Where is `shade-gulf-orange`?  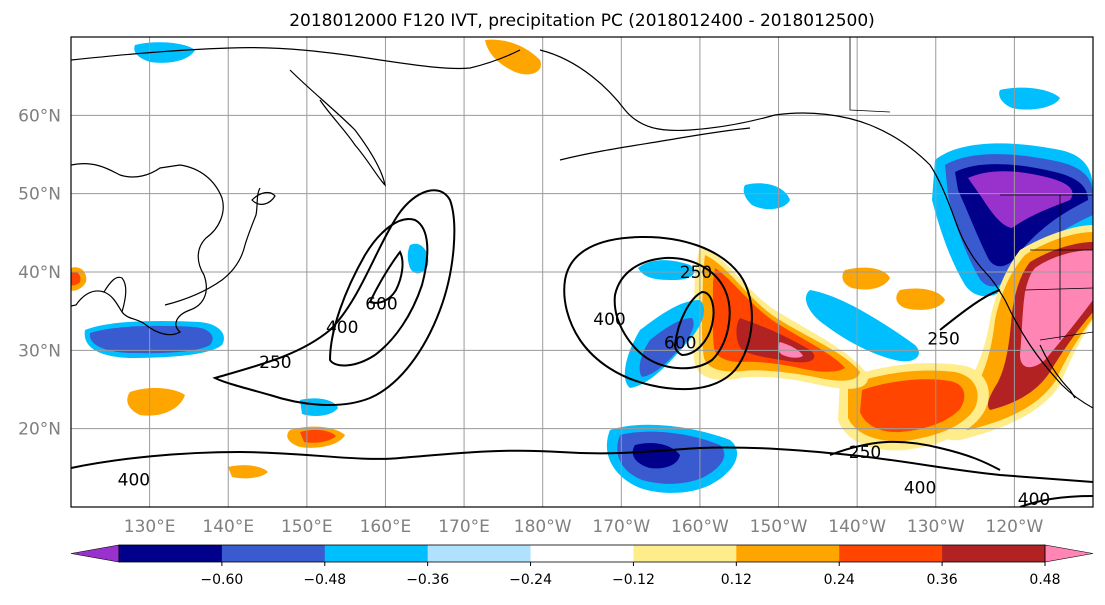 shade-gulf-orange is located at coordinates (866, 278).